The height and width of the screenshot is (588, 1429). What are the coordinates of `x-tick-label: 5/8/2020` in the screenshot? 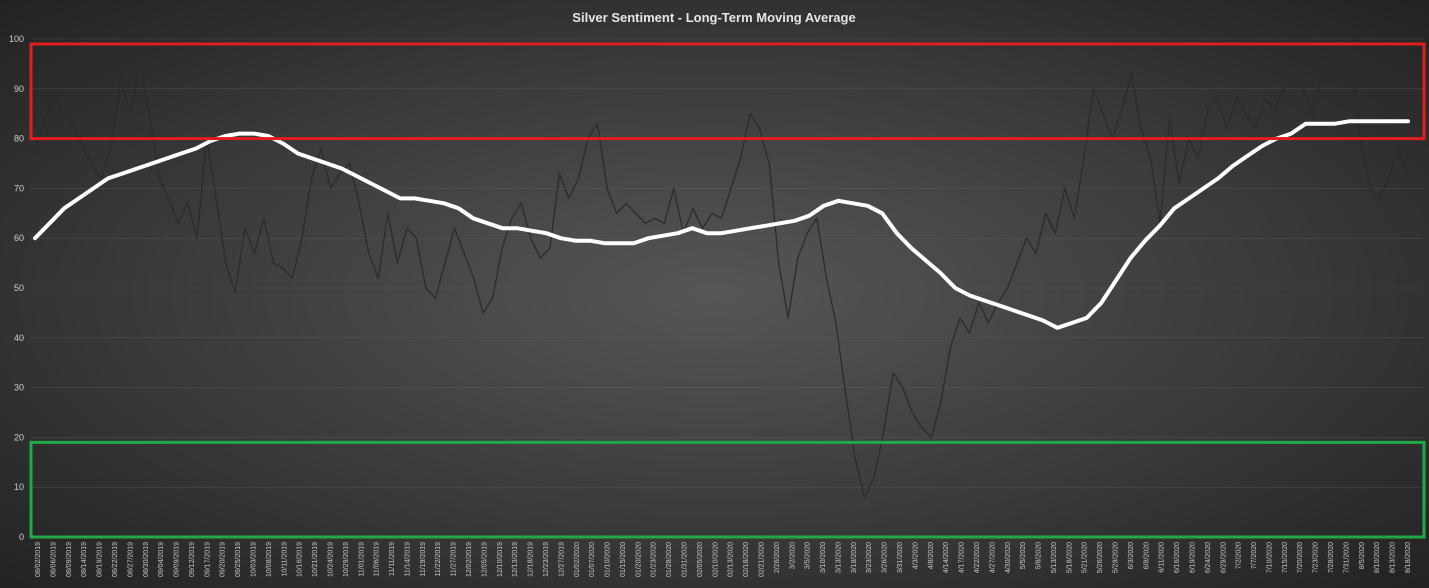 It's located at (1039, 555).